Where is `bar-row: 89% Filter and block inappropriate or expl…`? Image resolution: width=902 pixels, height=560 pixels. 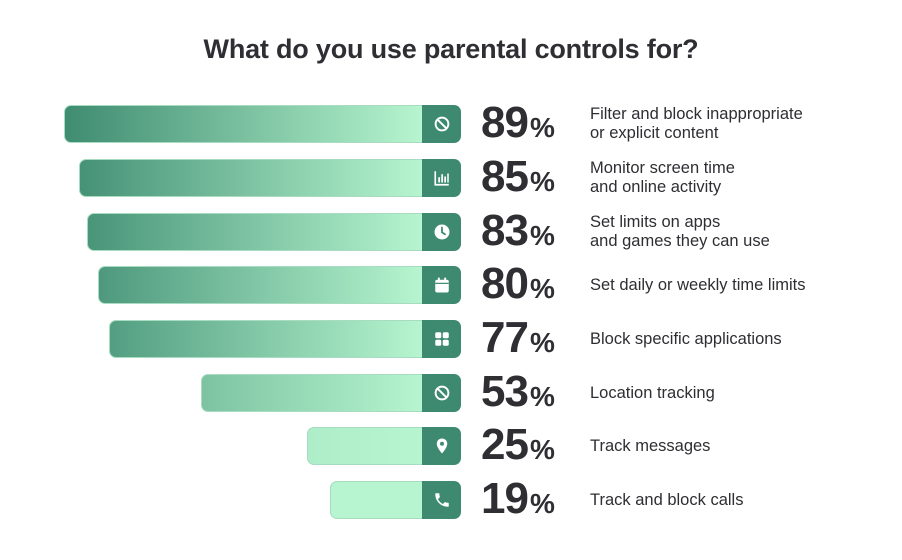
bar-row: 89% Filter and block inappropriate or expl… is located at coordinates (451, 123).